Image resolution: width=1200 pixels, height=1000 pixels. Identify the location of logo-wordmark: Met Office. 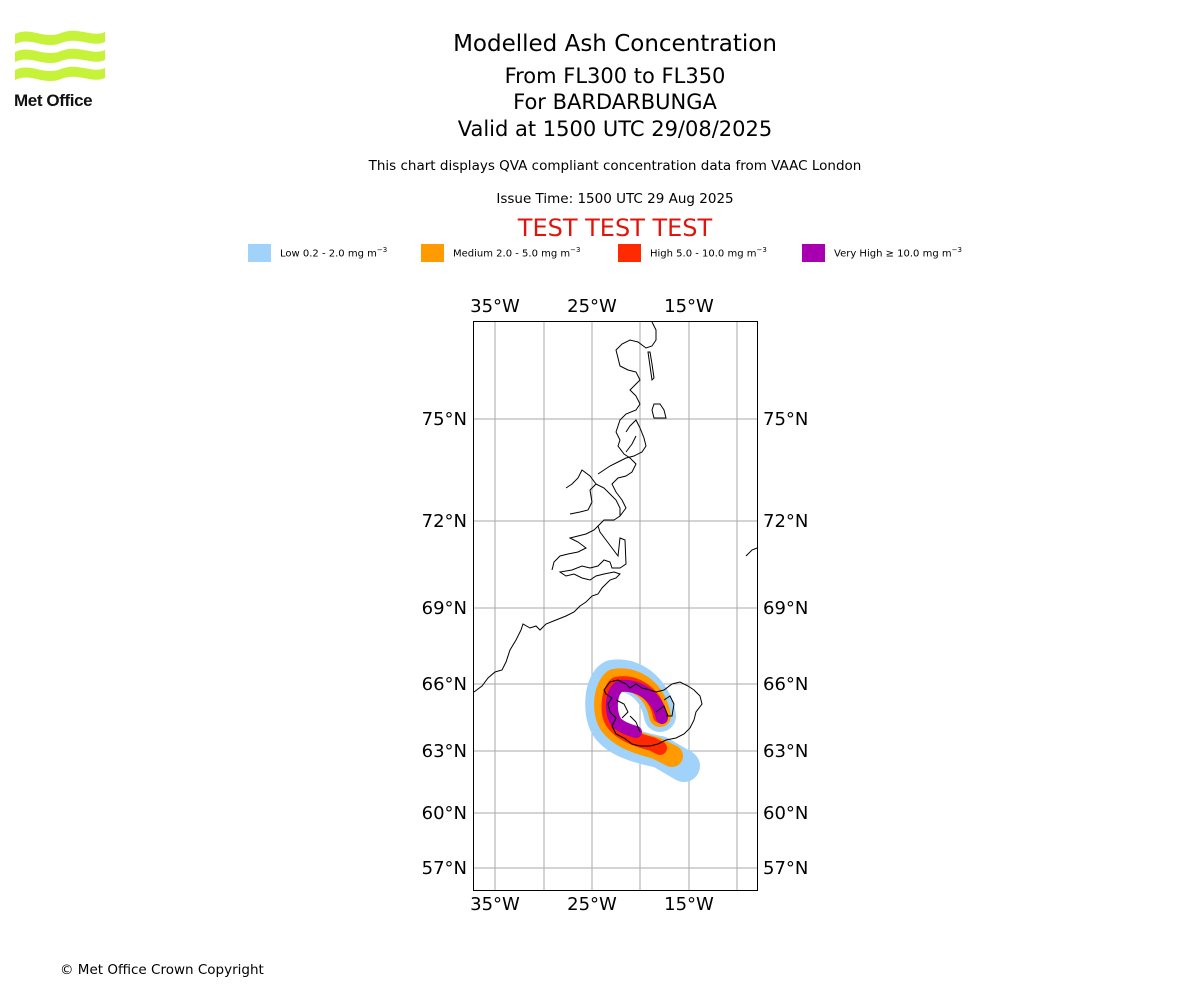
(53, 100).